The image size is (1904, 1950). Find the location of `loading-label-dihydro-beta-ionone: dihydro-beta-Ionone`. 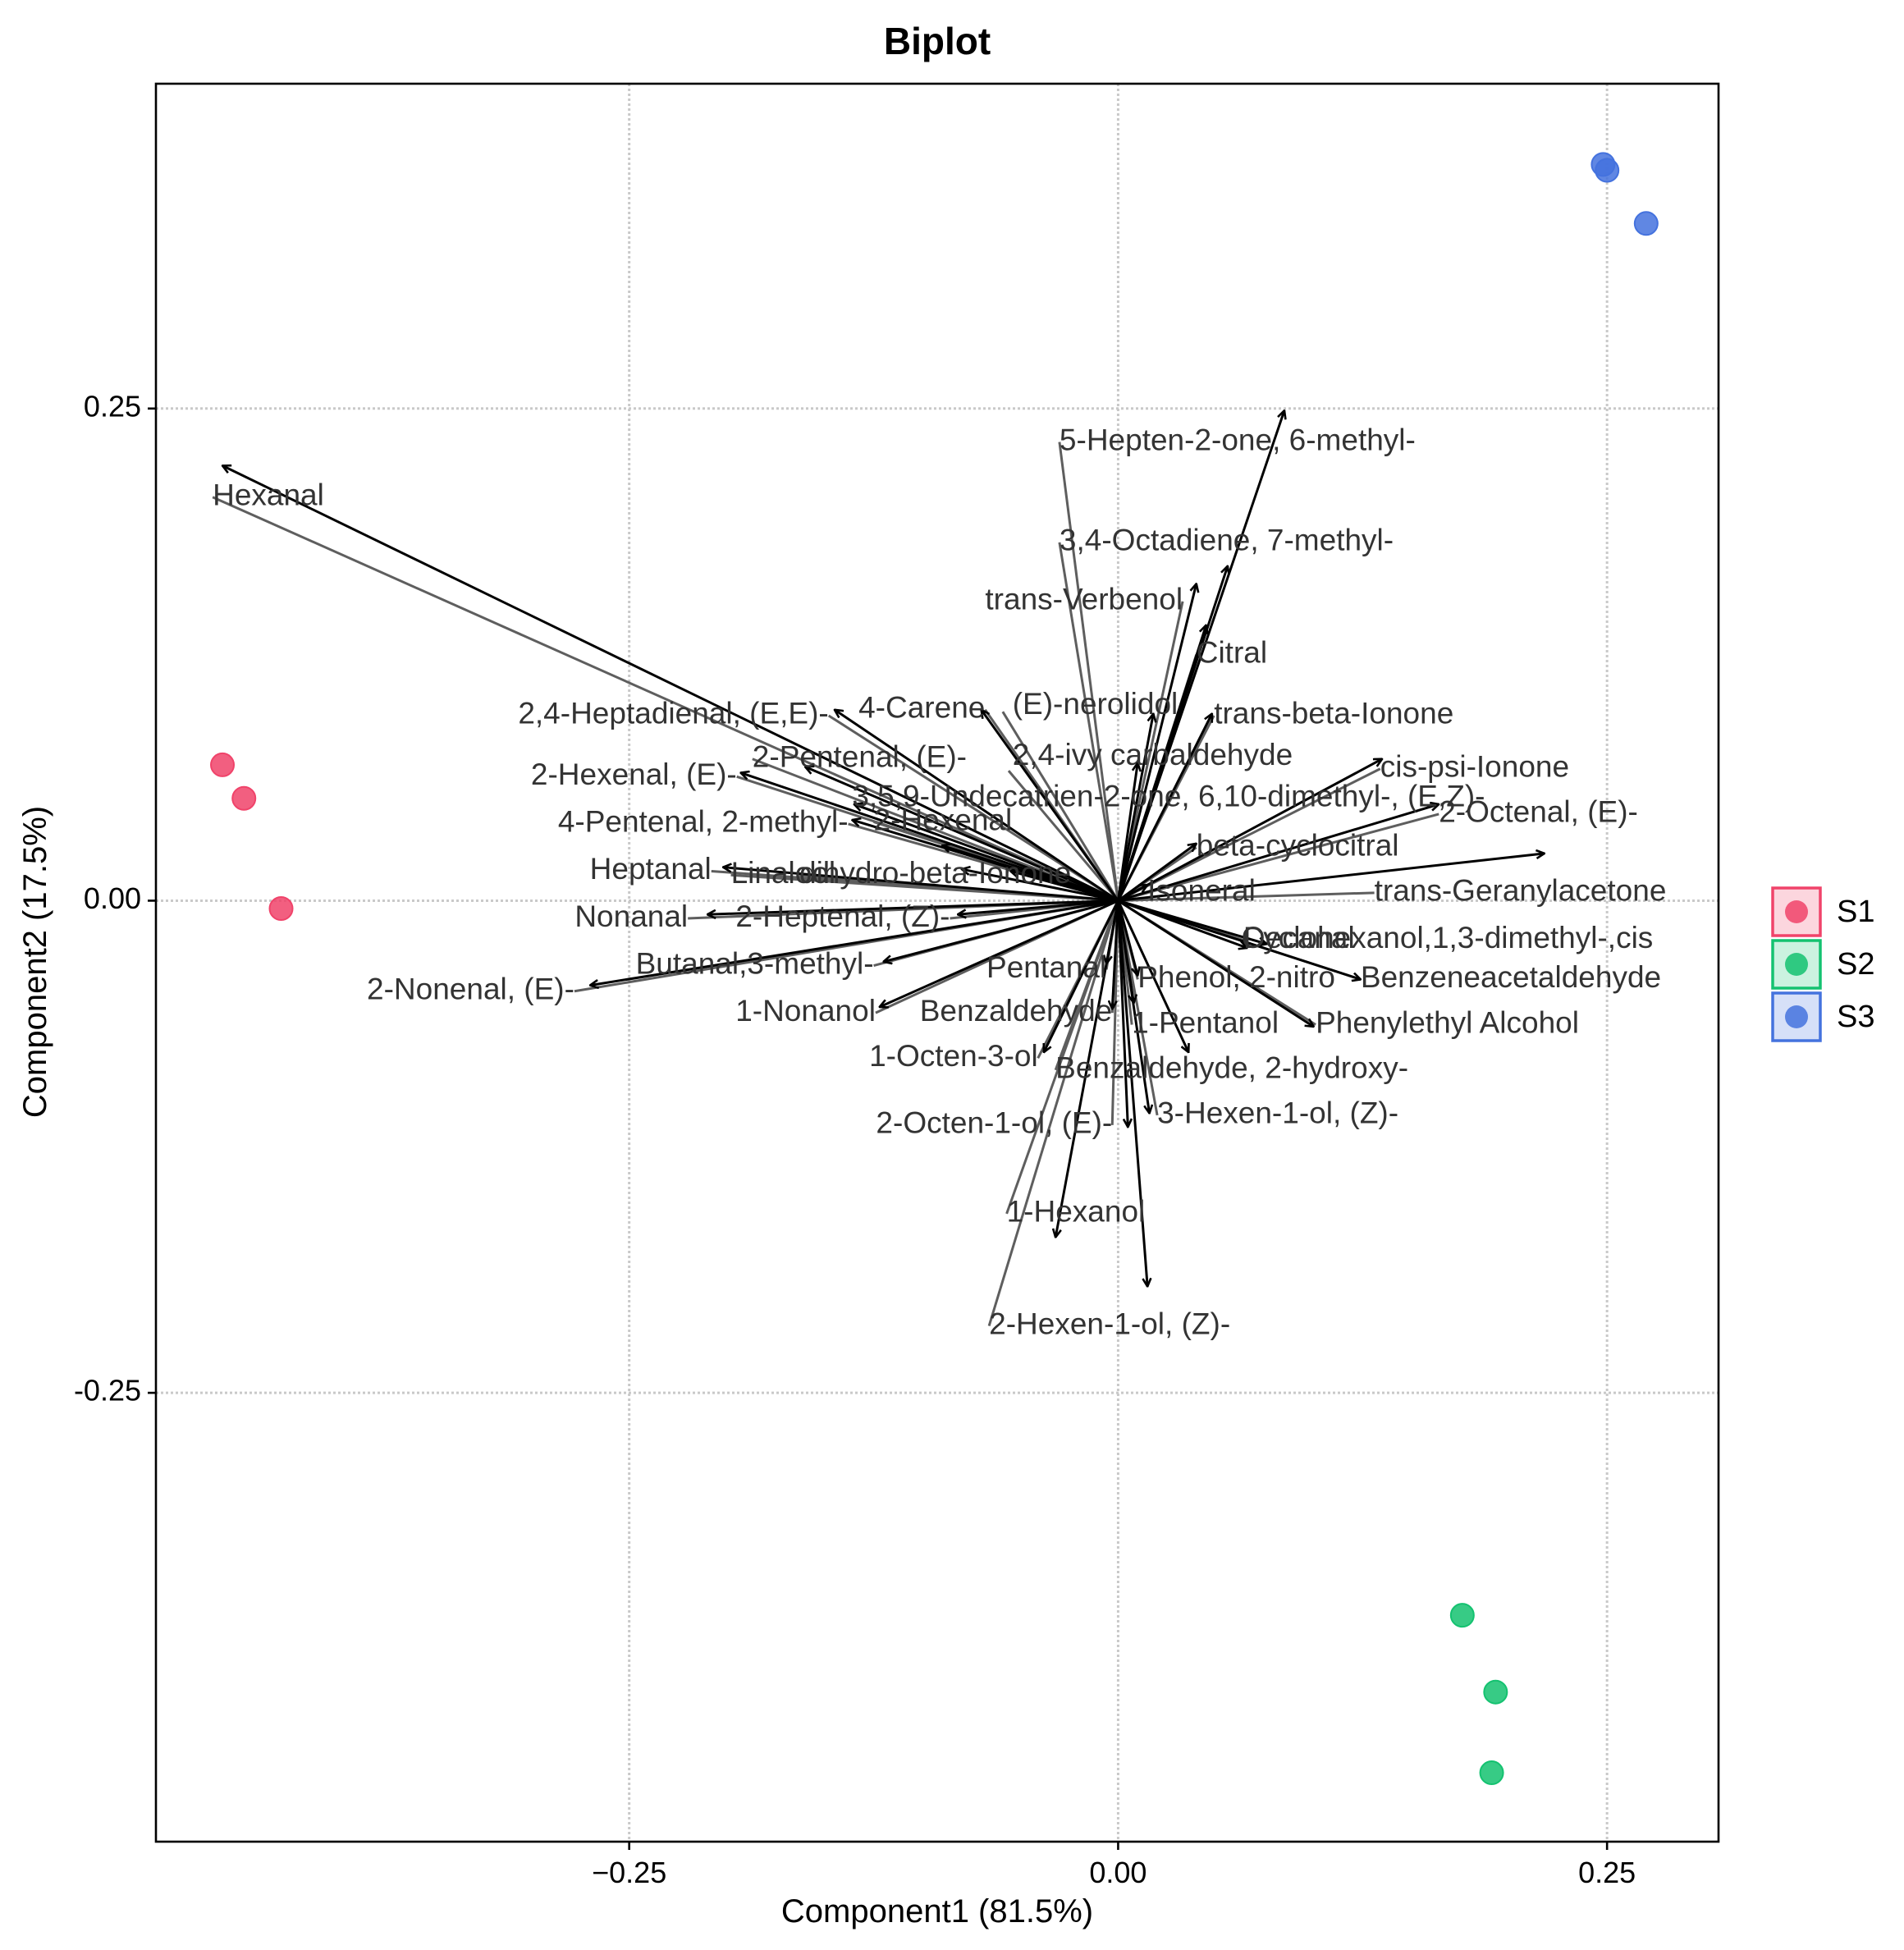

loading-label-dihydro-beta-ionone: dihydro-beta-Ionone is located at coordinates (935, 873).